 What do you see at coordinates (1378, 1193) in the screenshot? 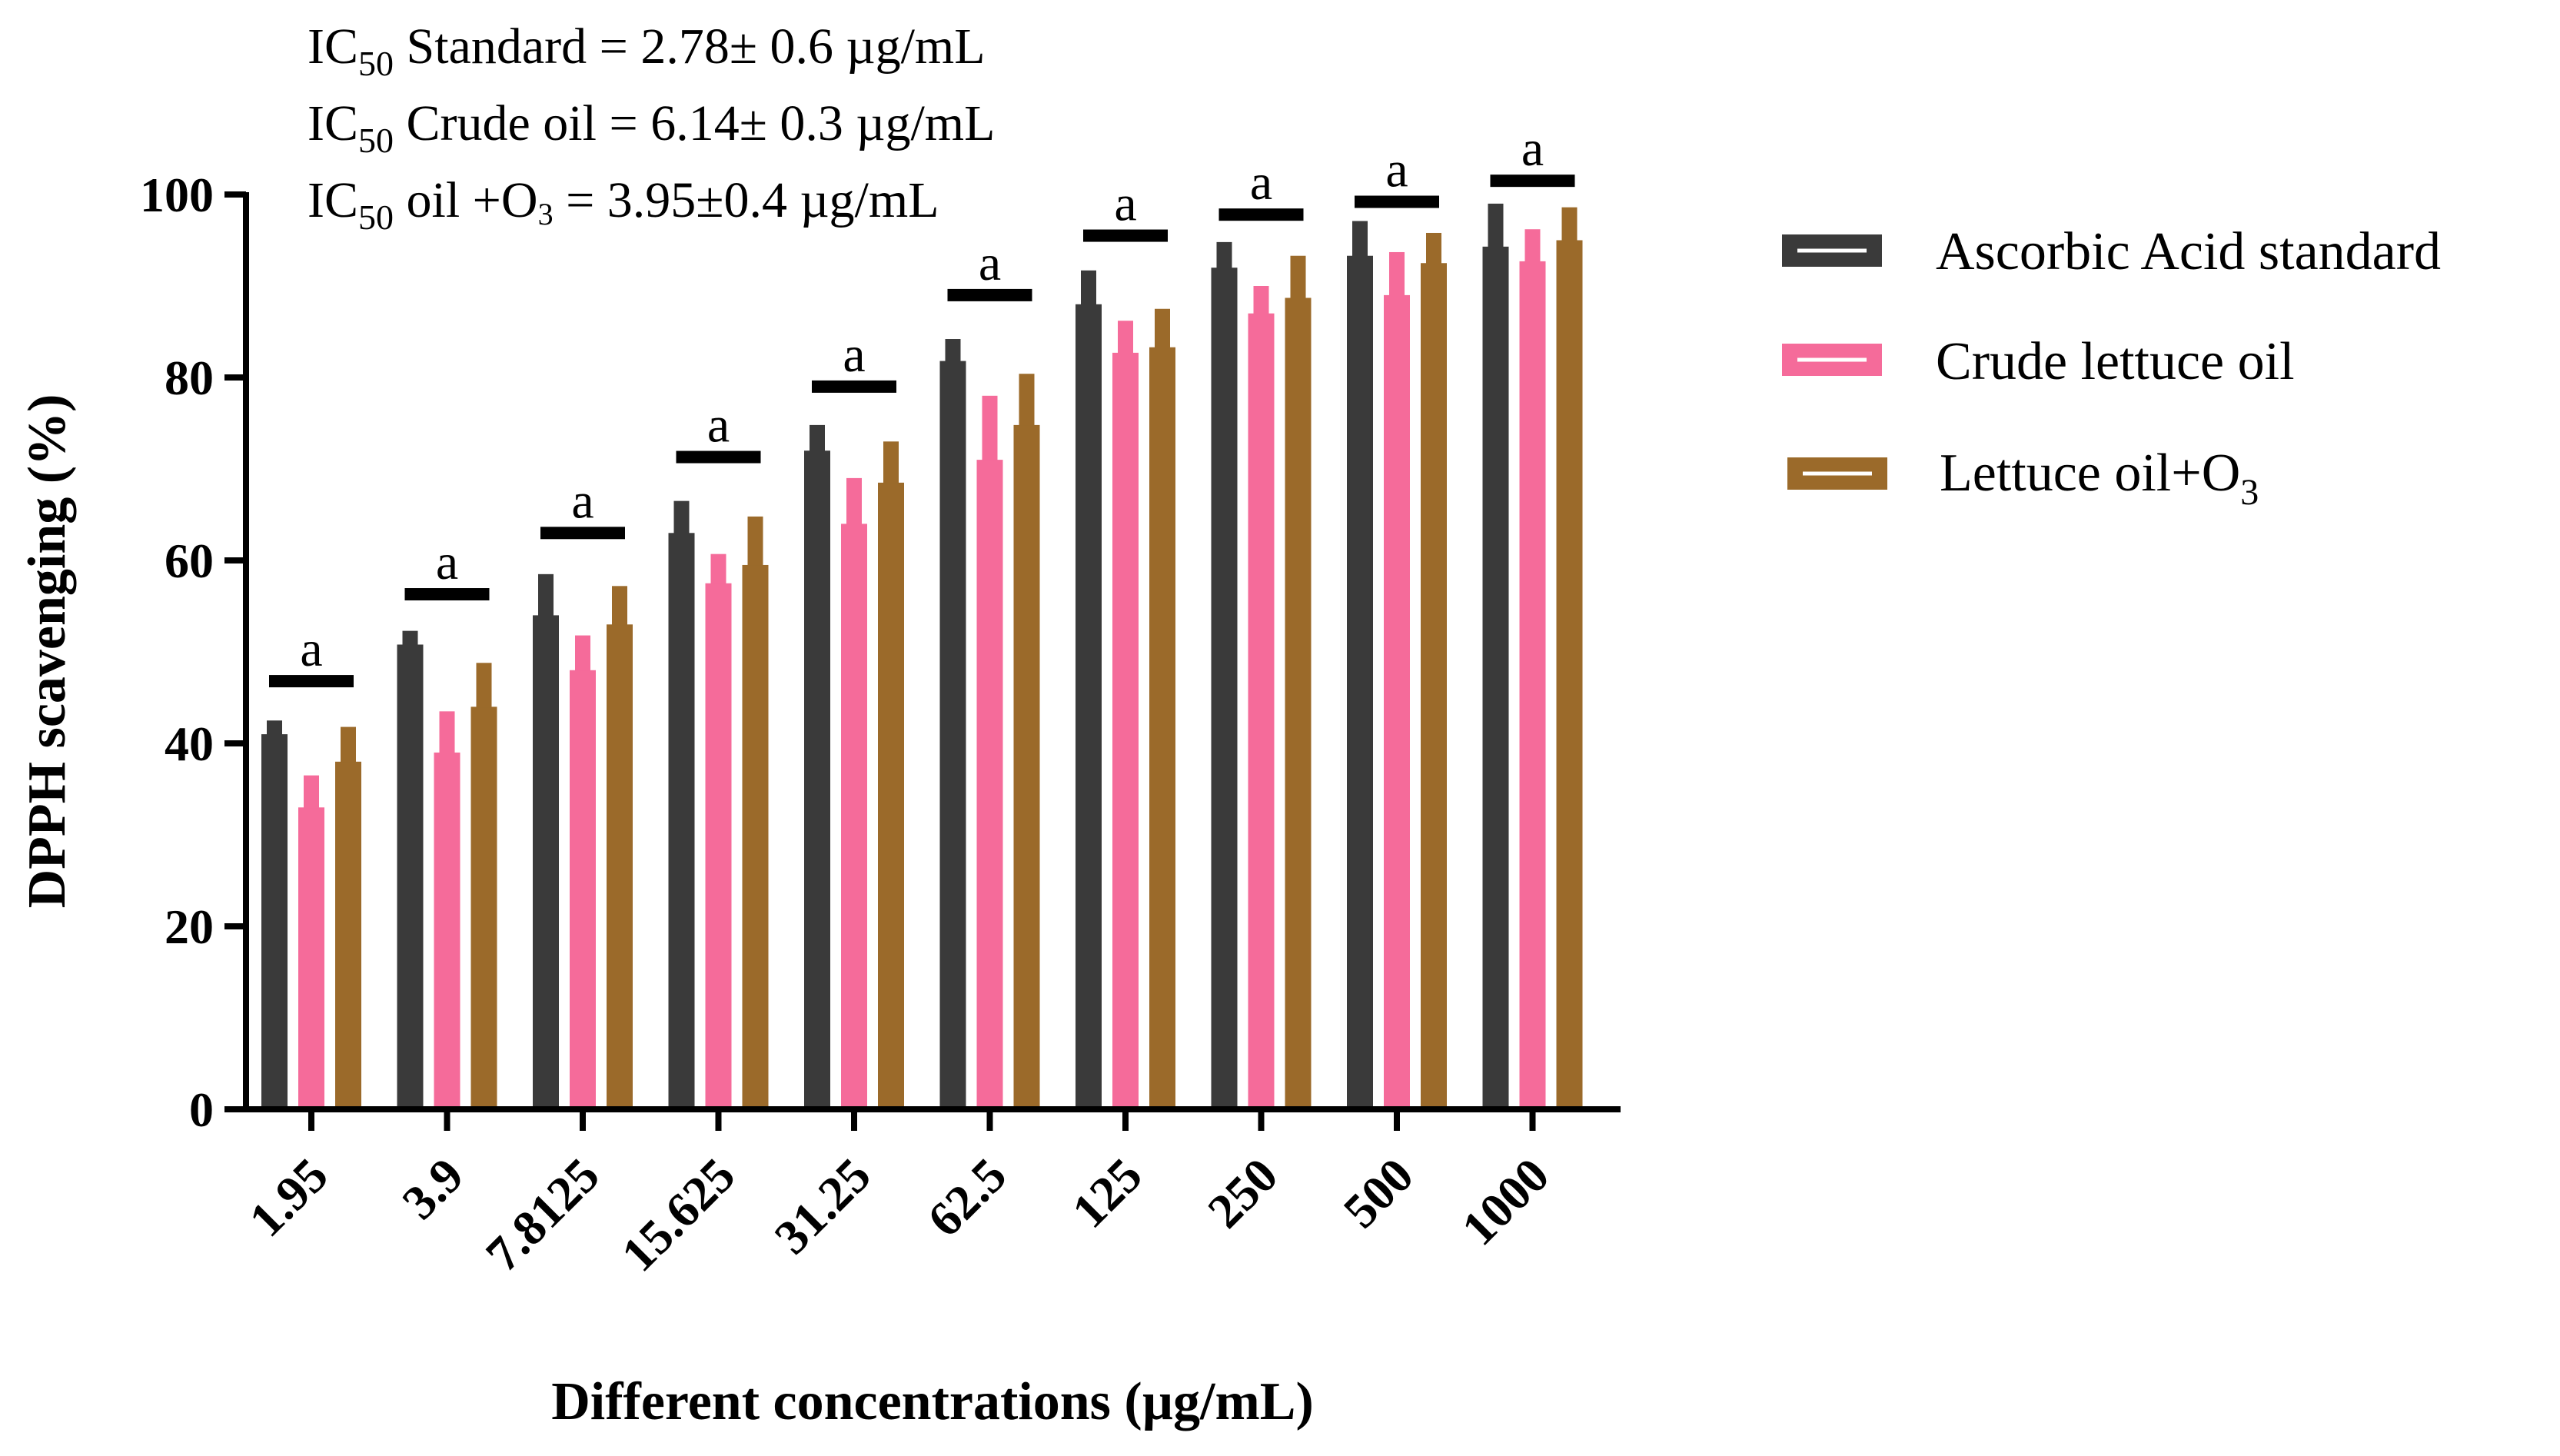
I see `x-tick-label: 500` at bounding box center [1378, 1193].